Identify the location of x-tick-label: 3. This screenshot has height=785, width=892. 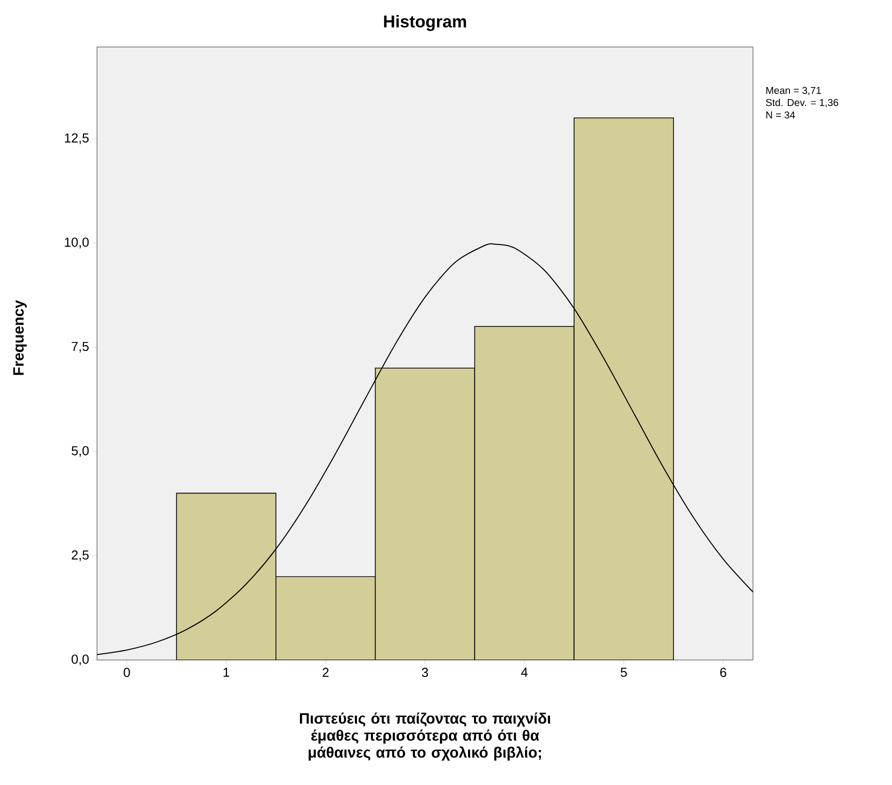
(425, 673).